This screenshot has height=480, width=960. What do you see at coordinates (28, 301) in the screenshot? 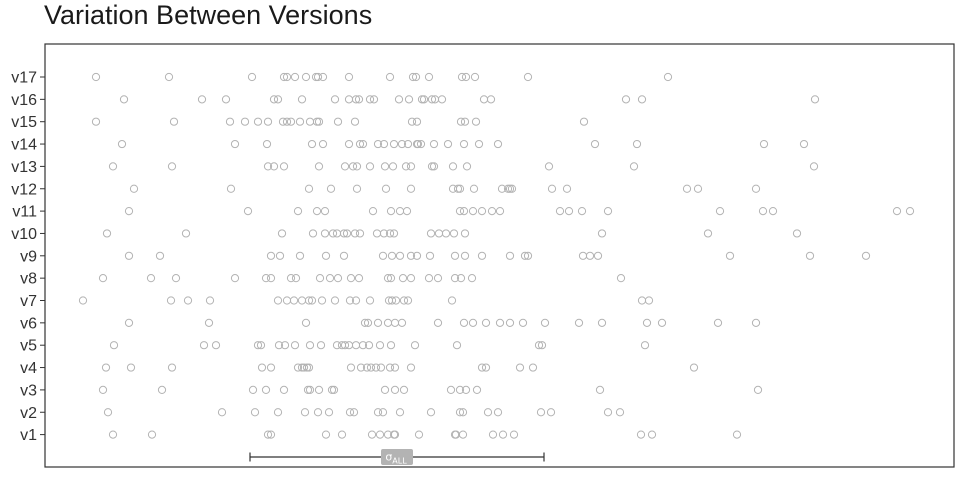
I see `y-tick-label-v7: v7` at bounding box center [28, 301].